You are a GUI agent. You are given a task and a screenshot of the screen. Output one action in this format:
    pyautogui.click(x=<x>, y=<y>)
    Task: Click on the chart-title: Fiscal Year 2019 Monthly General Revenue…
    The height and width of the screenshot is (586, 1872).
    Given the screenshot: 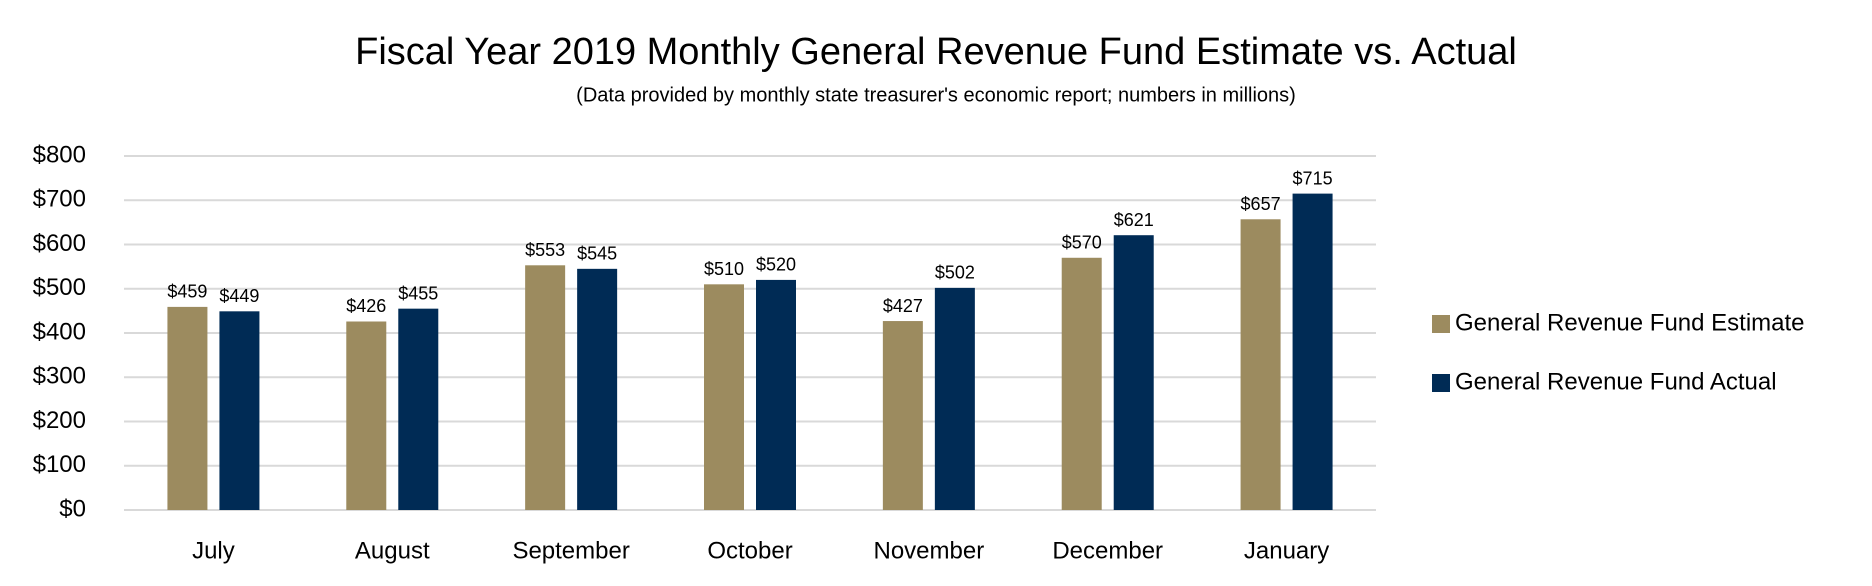 What is the action you would take?
    pyautogui.click(x=936, y=52)
    